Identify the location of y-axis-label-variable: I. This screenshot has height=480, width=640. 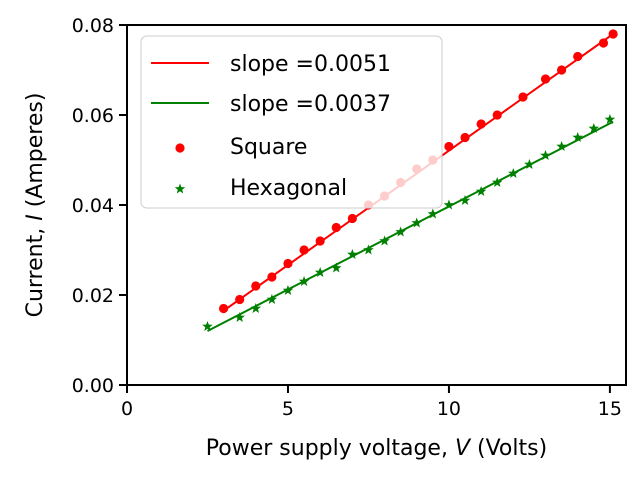
(35, 217).